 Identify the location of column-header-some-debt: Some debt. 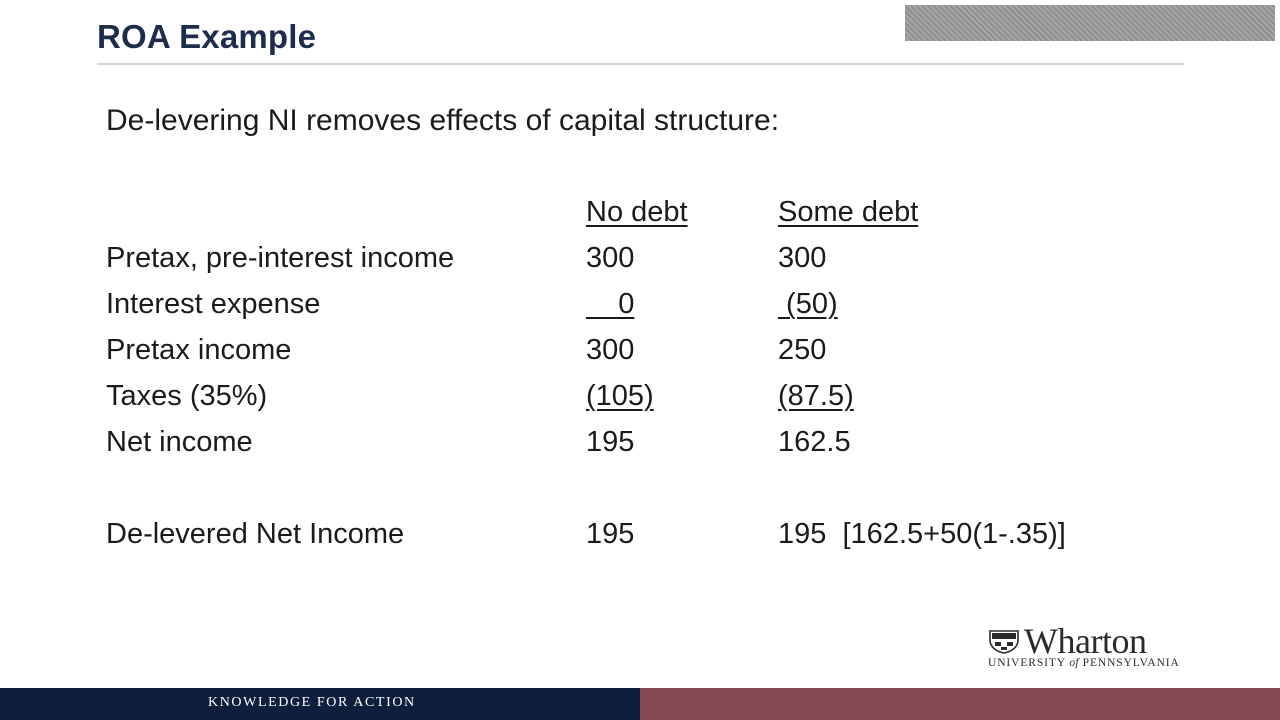
(848, 212).